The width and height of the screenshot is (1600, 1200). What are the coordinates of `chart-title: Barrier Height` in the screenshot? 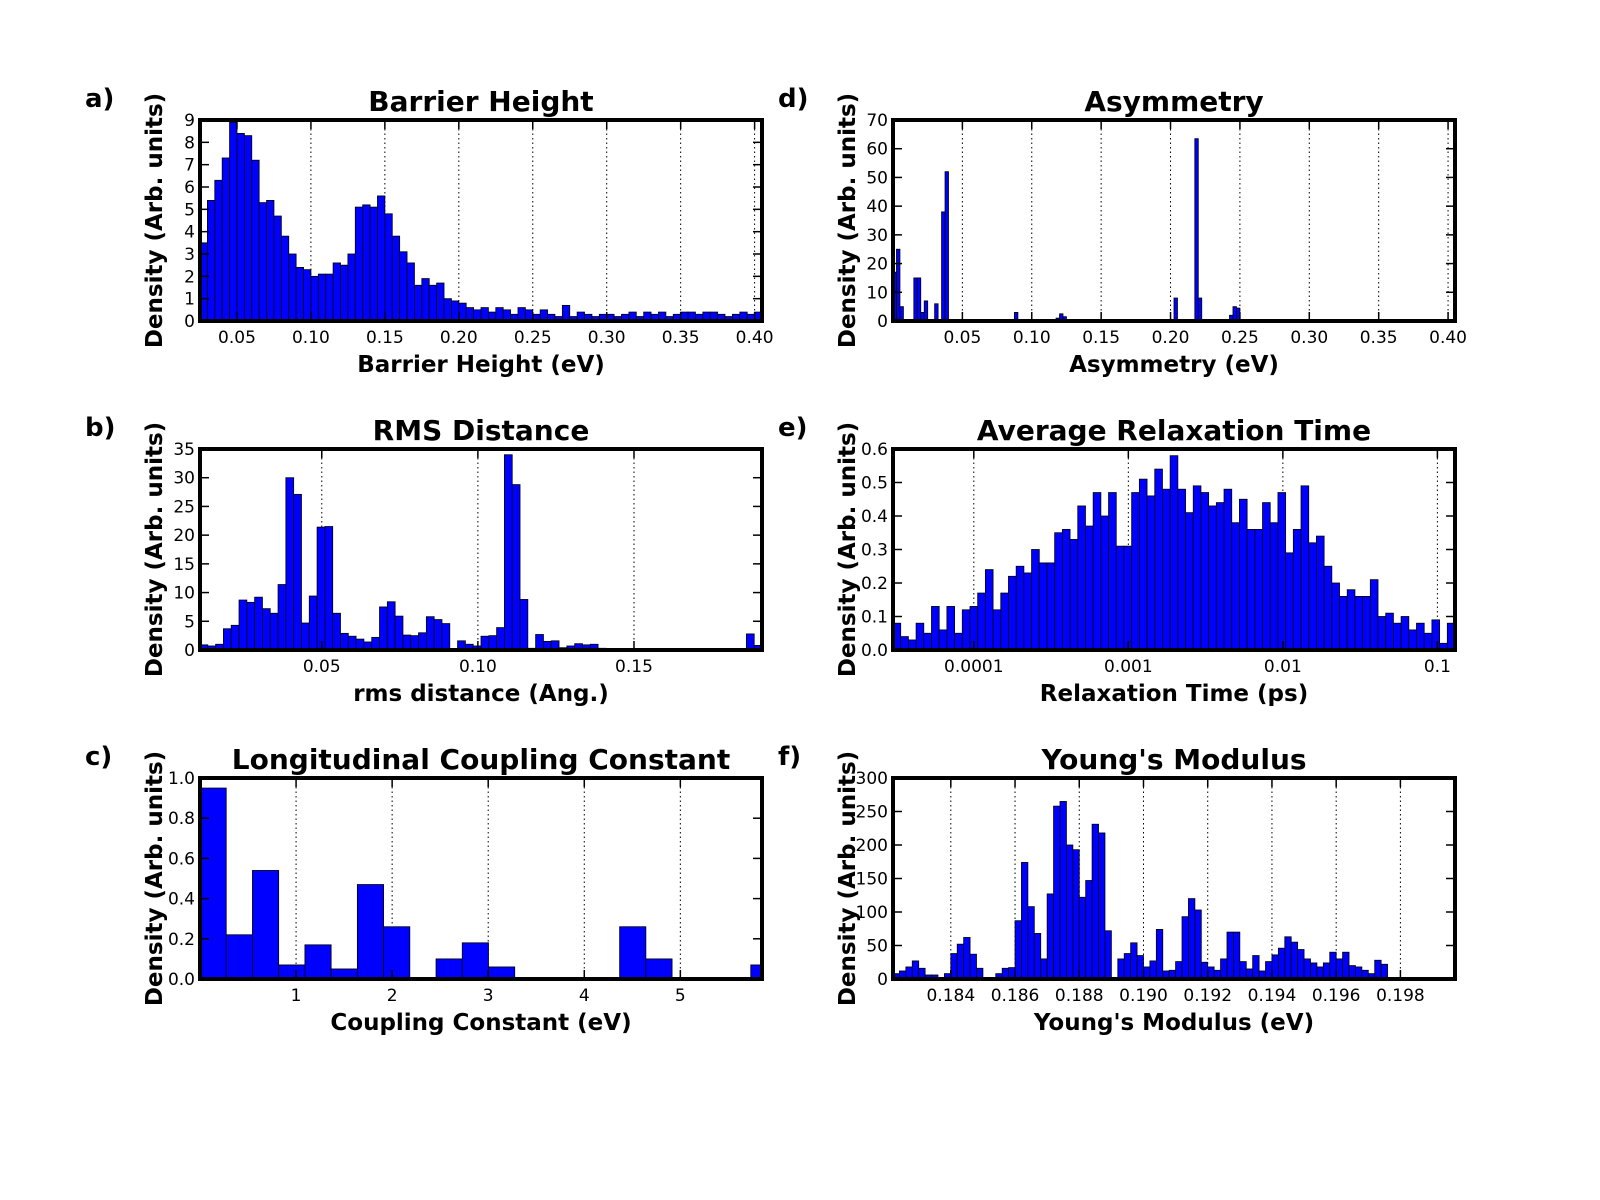 It's located at (480, 101).